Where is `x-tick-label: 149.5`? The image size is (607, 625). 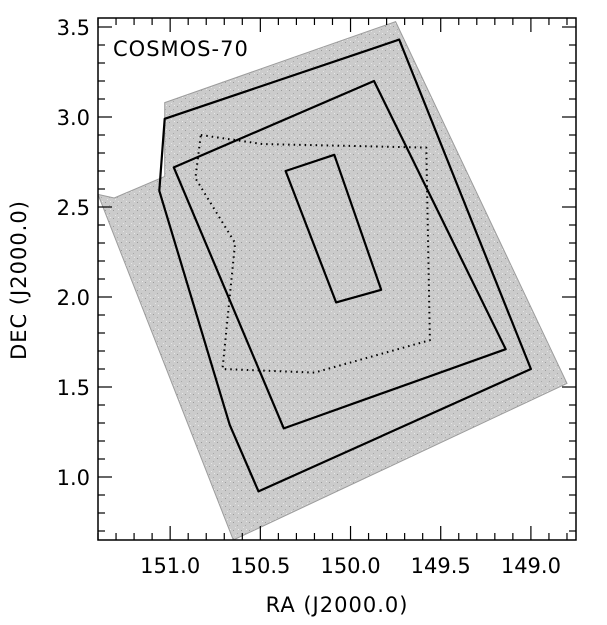 x-tick-label: 149.5 is located at coordinates (441, 566).